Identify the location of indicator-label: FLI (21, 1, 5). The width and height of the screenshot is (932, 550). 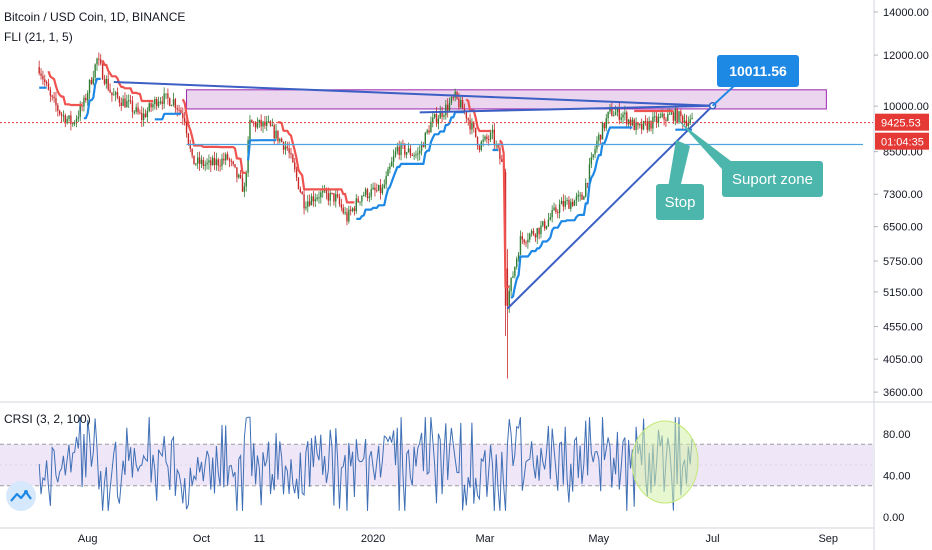
(38, 37).